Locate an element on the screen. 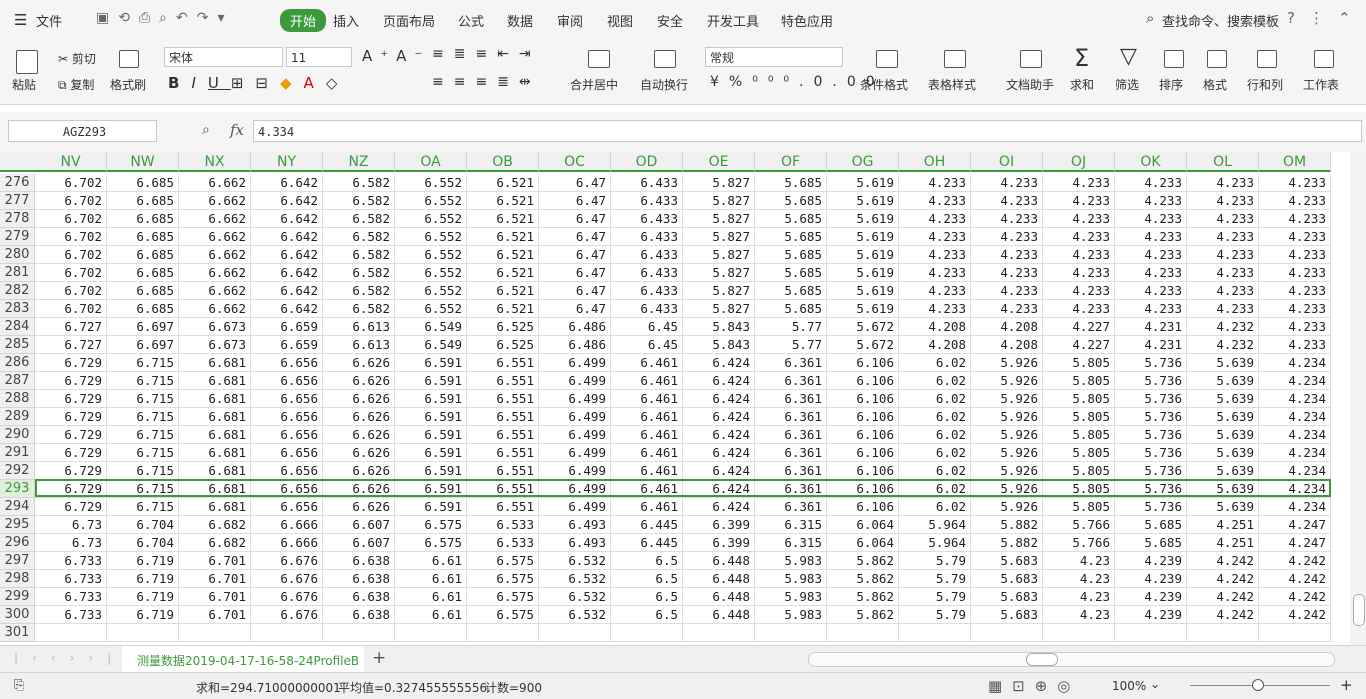 This screenshot has height=699, width=1366. column-header: OH is located at coordinates (935, 162).